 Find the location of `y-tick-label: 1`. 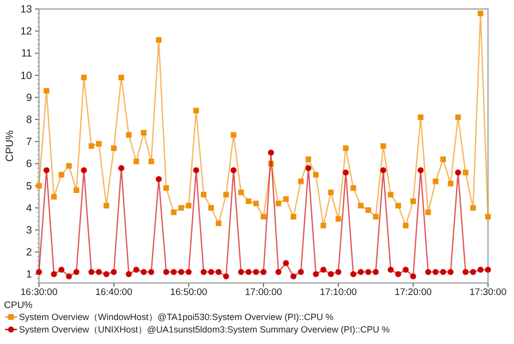

y-tick-label: 1 is located at coordinates (29, 274).